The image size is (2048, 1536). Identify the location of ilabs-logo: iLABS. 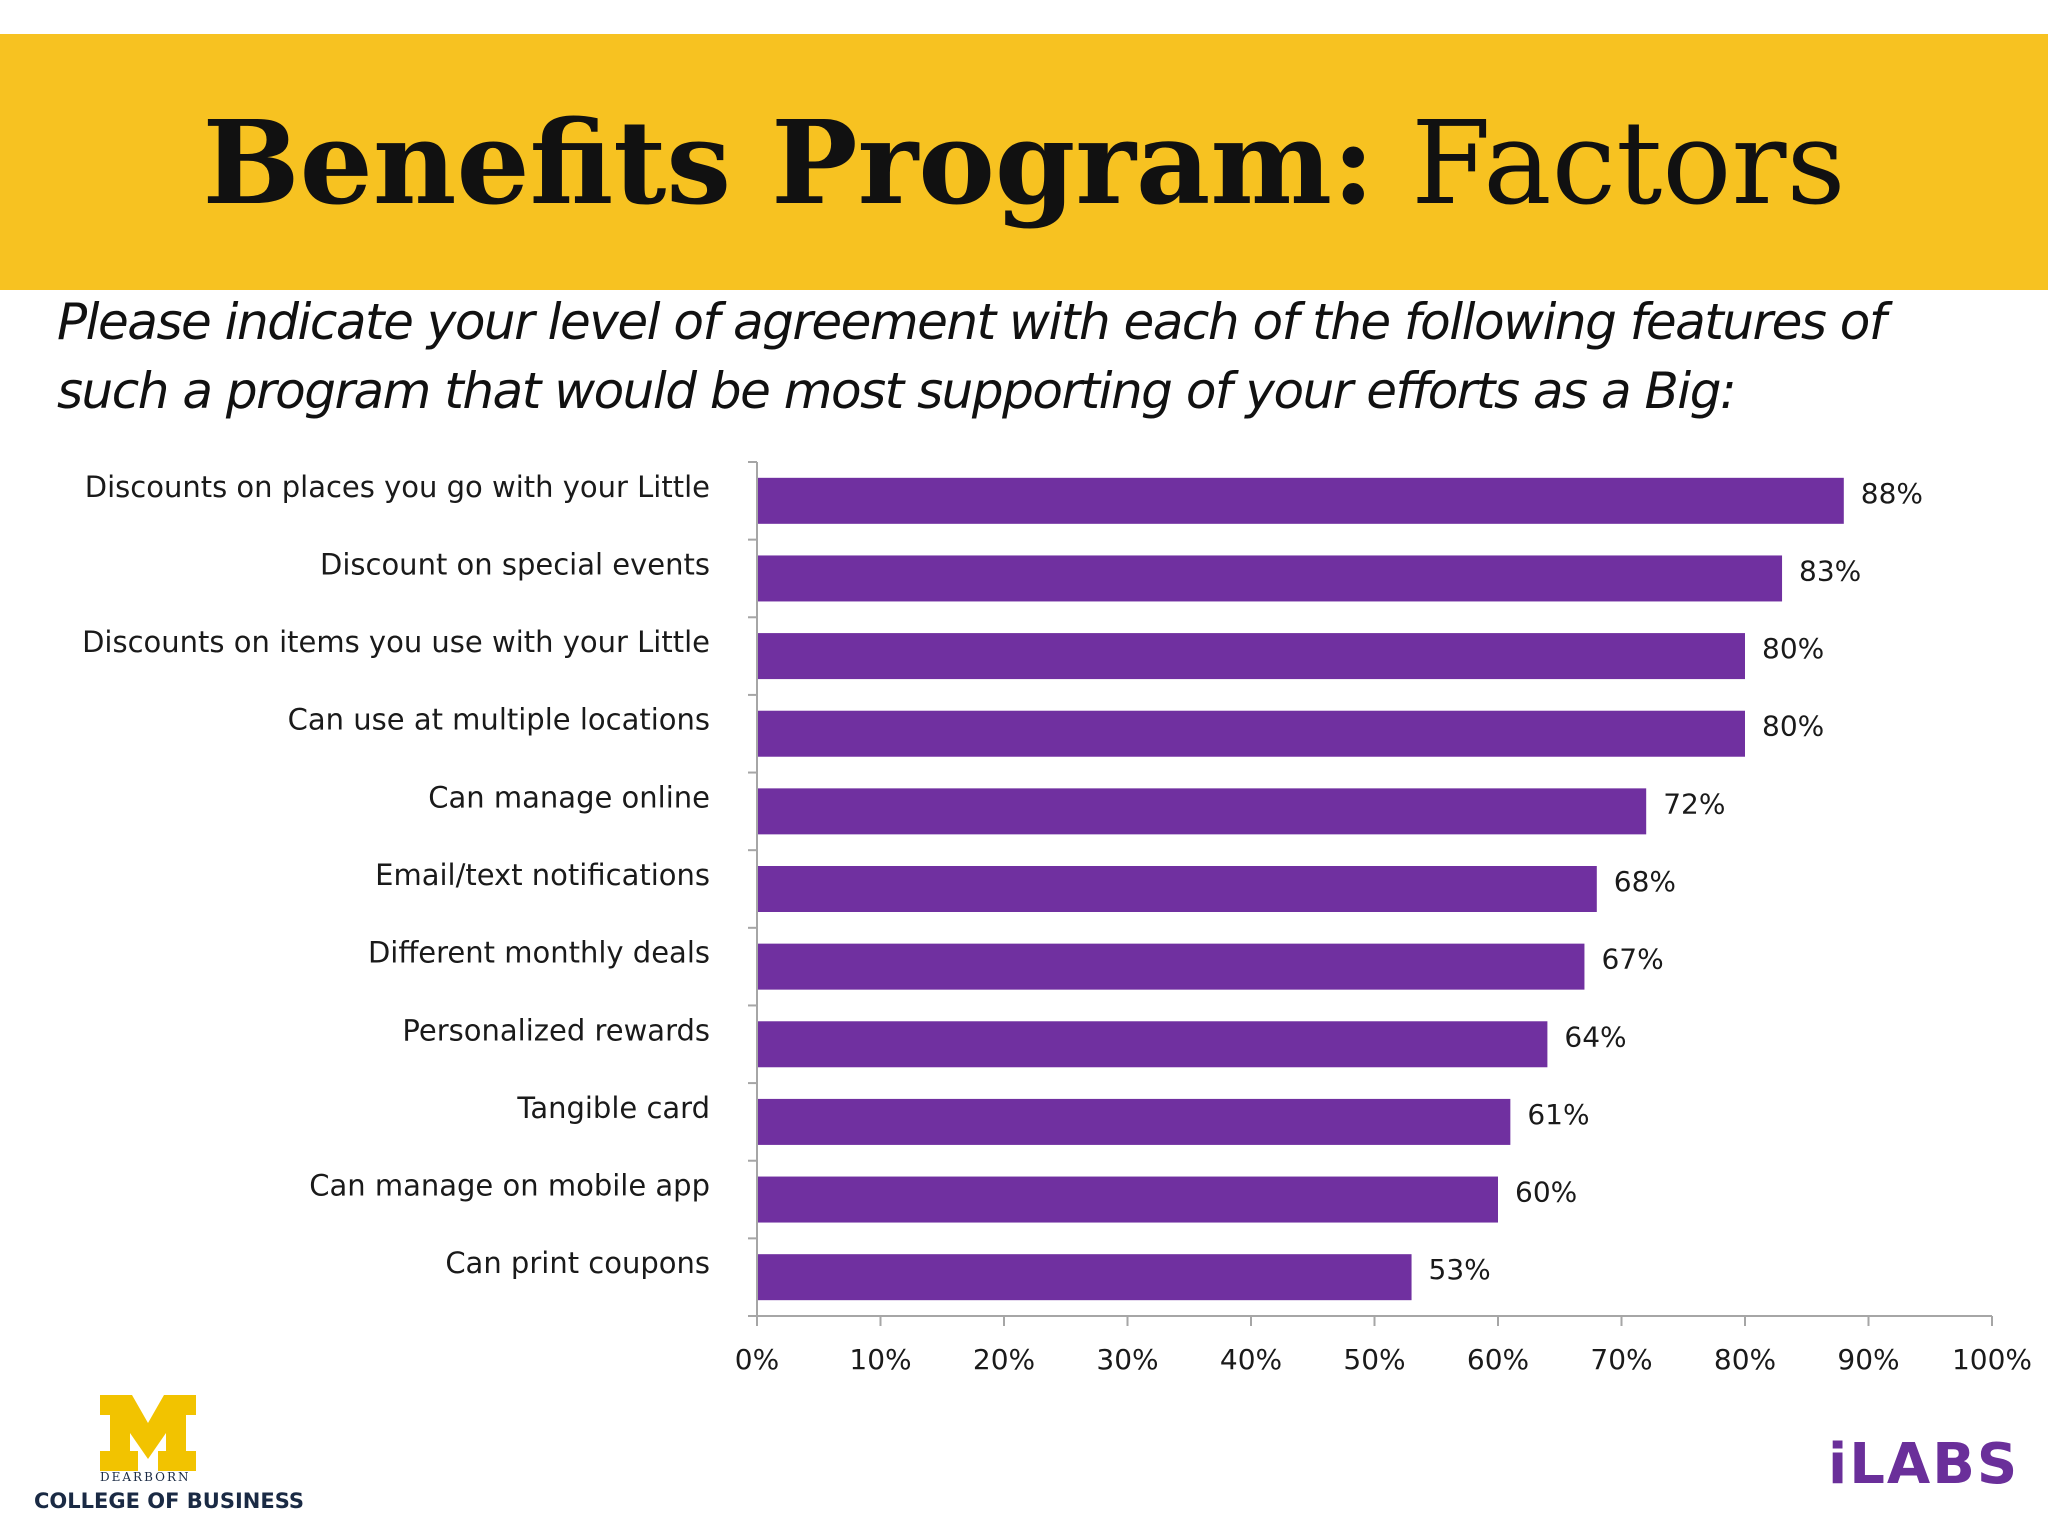
(1924, 1464).